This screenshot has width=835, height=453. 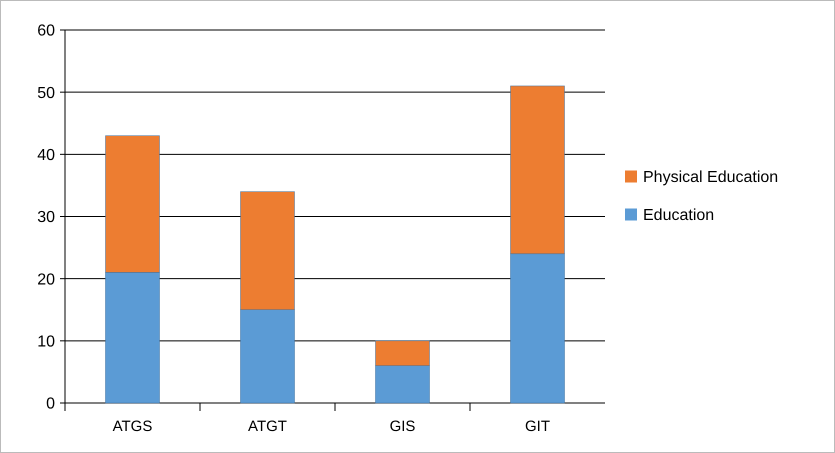 I want to click on y-tick-label: 60, so click(x=46, y=31).